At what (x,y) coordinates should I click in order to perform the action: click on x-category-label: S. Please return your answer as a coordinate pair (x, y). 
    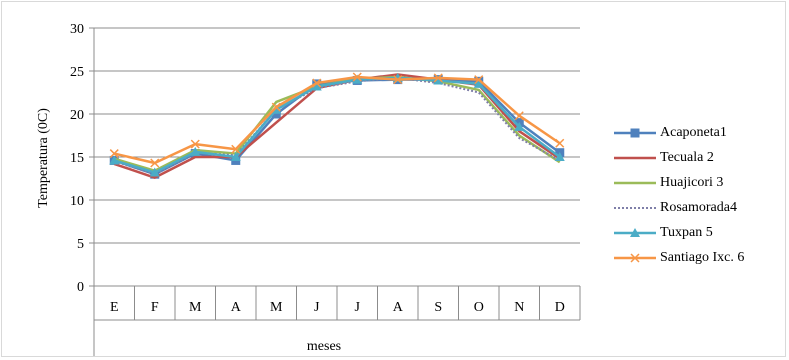
    Looking at the image, I should click on (438, 307).